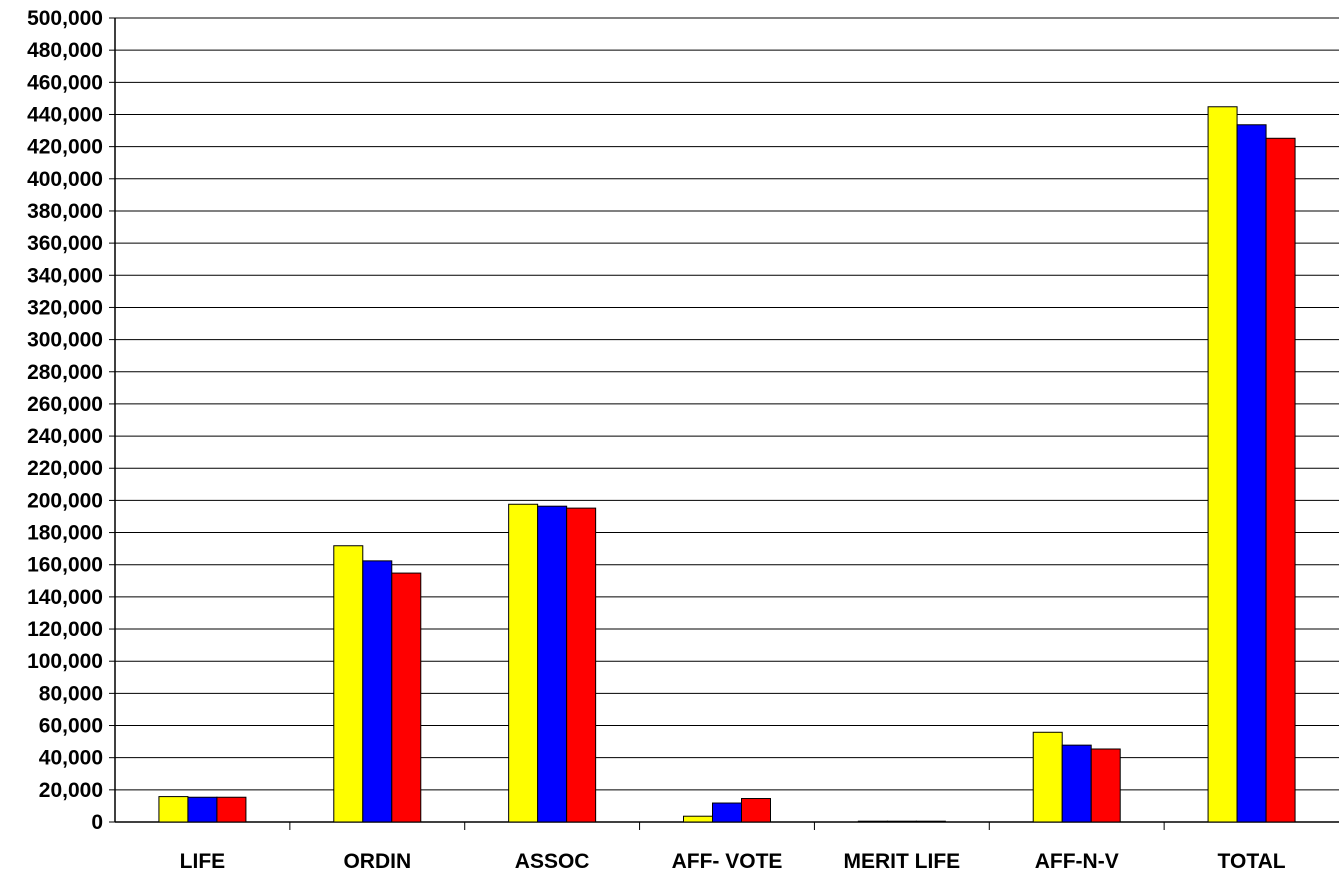 Image resolution: width=1339 pixels, height=876 pixels. Describe the element at coordinates (65, 533) in the screenshot. I see `y-tick-label: 180,000` at that location.